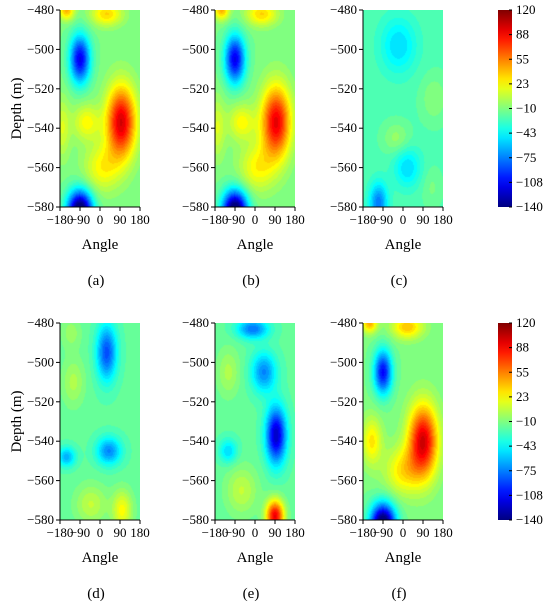 The image size is (550, 610). What do you see at coordinates (251, 594) in the screenshot?
I see `subfigure-label: (e)` at bounding box center [251, 594].